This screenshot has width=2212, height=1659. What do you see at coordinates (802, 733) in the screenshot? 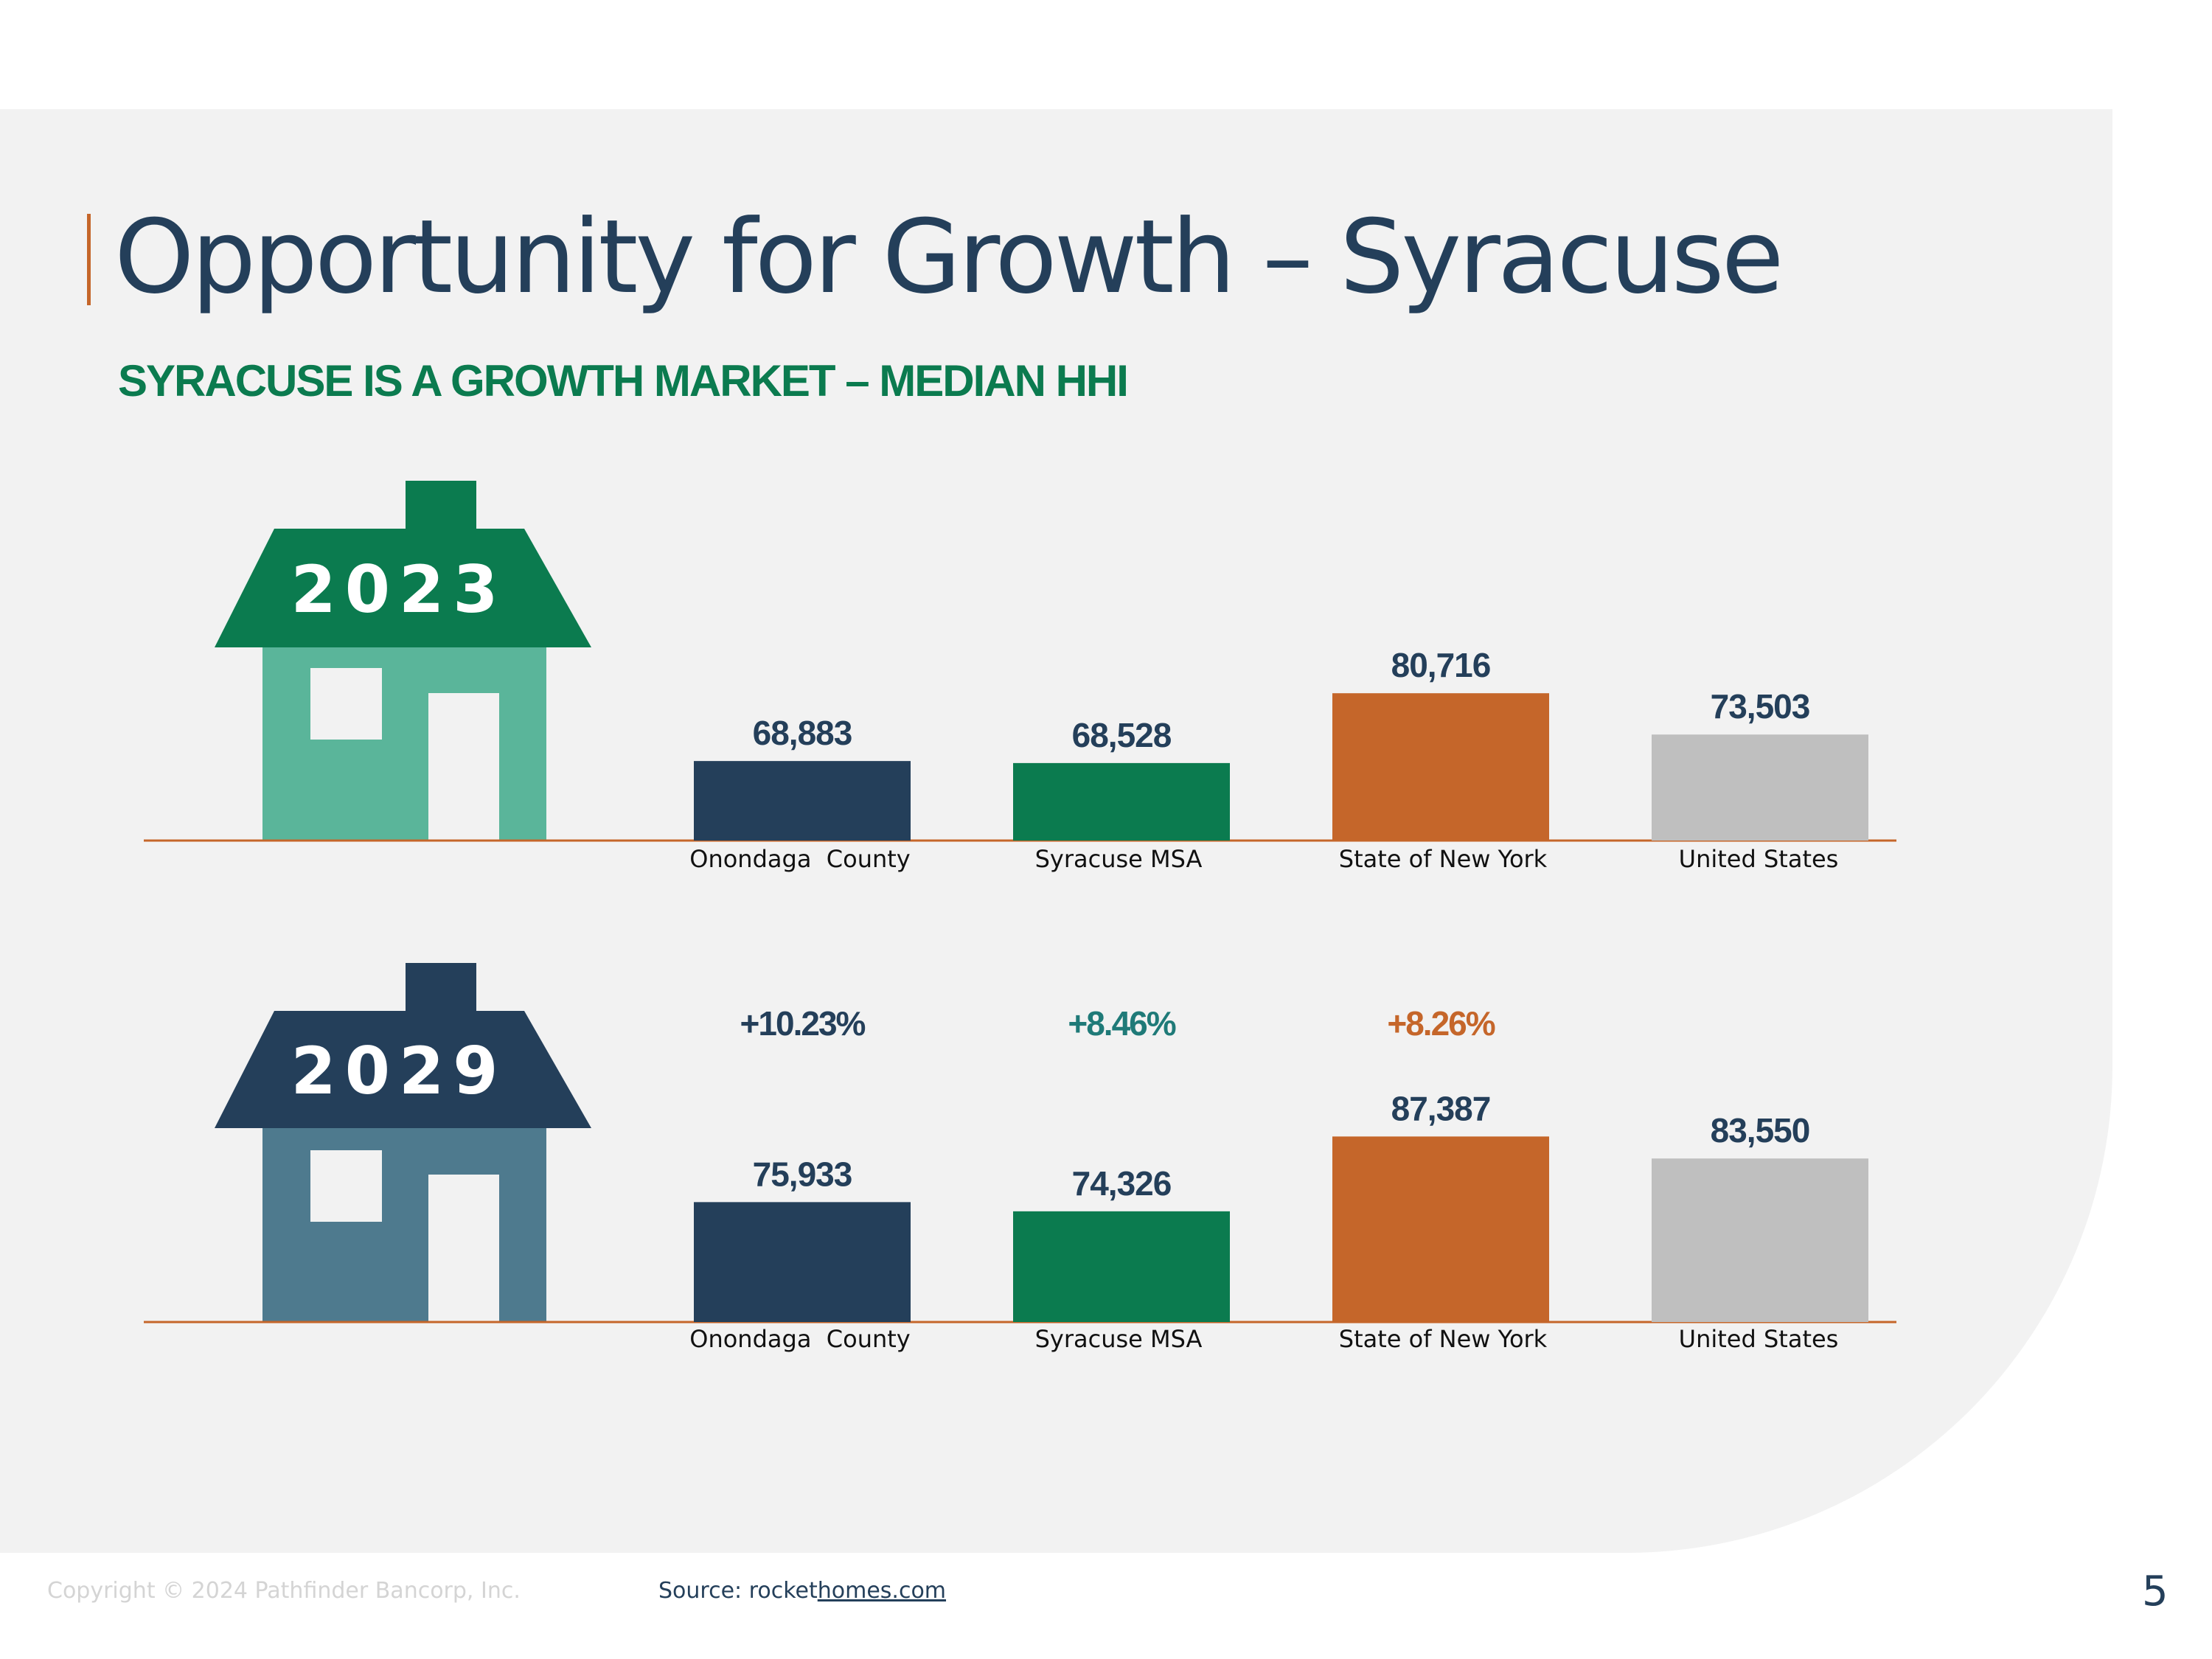
I see `value-label-onondaga-county-2023: 68,883` at bounding box center [802, 733].